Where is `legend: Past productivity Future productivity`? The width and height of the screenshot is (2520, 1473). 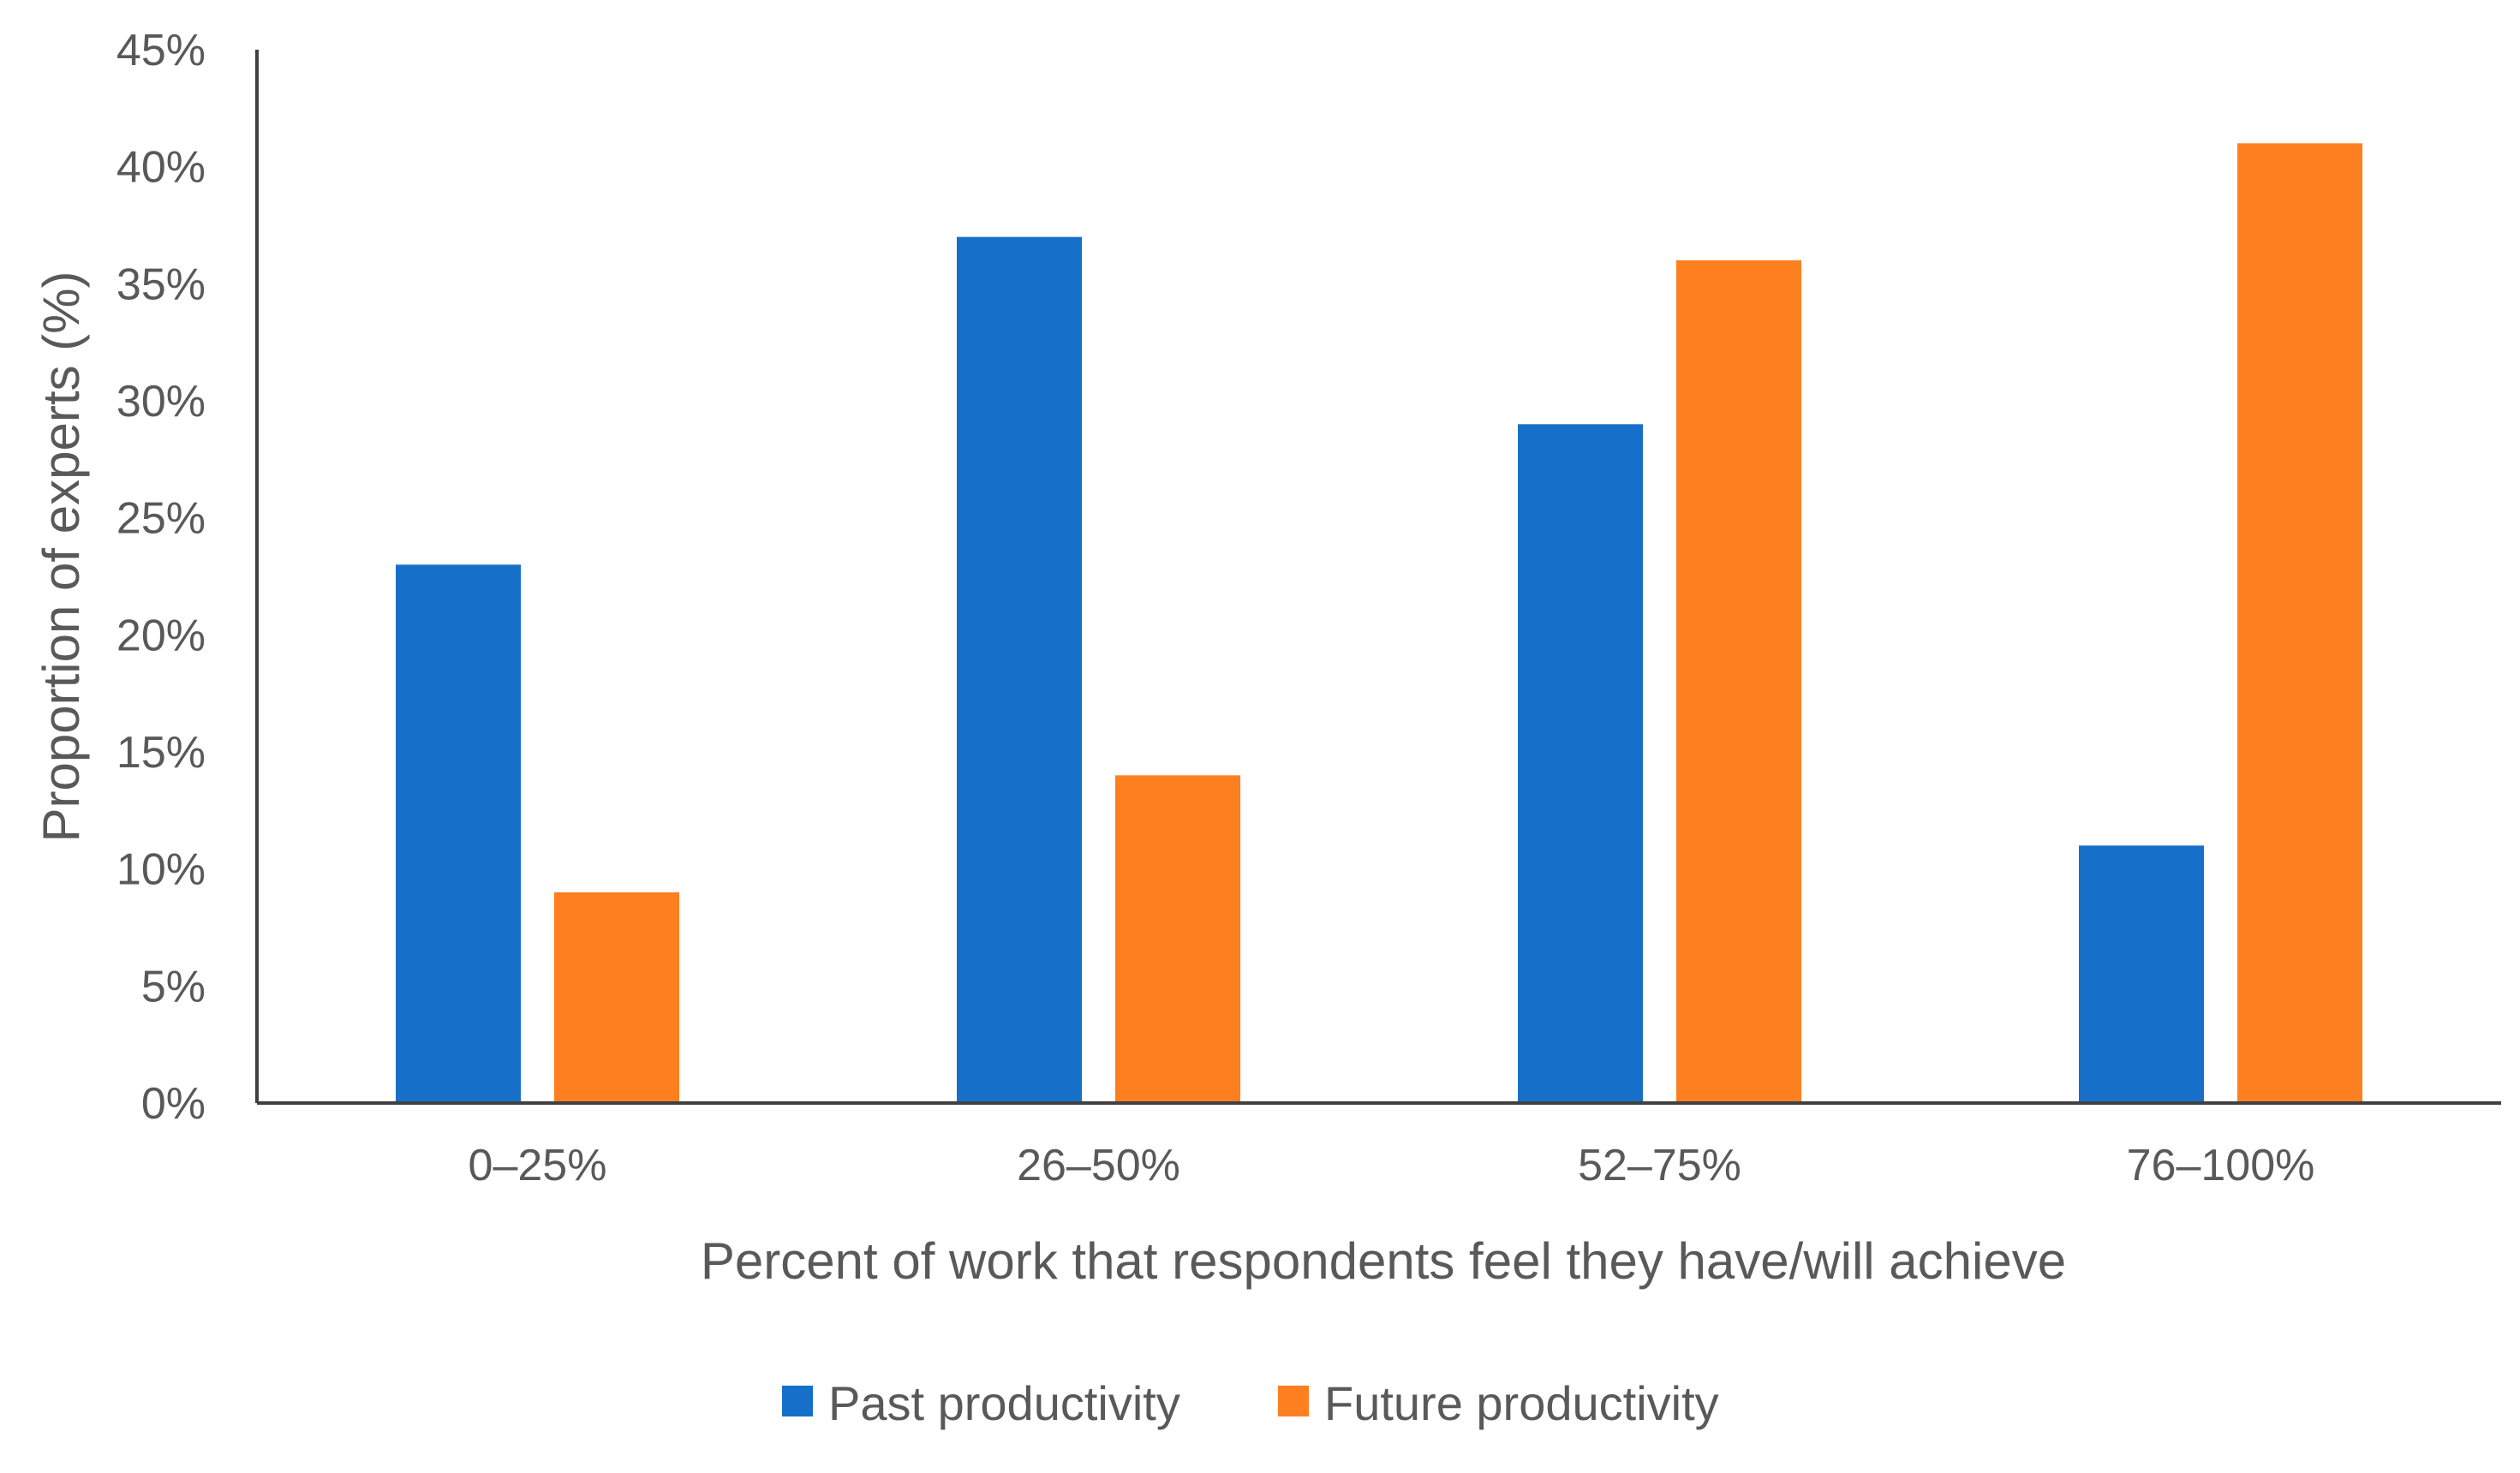 legend: Past productivity Future productivity is located at coordinates (1251, 1403).